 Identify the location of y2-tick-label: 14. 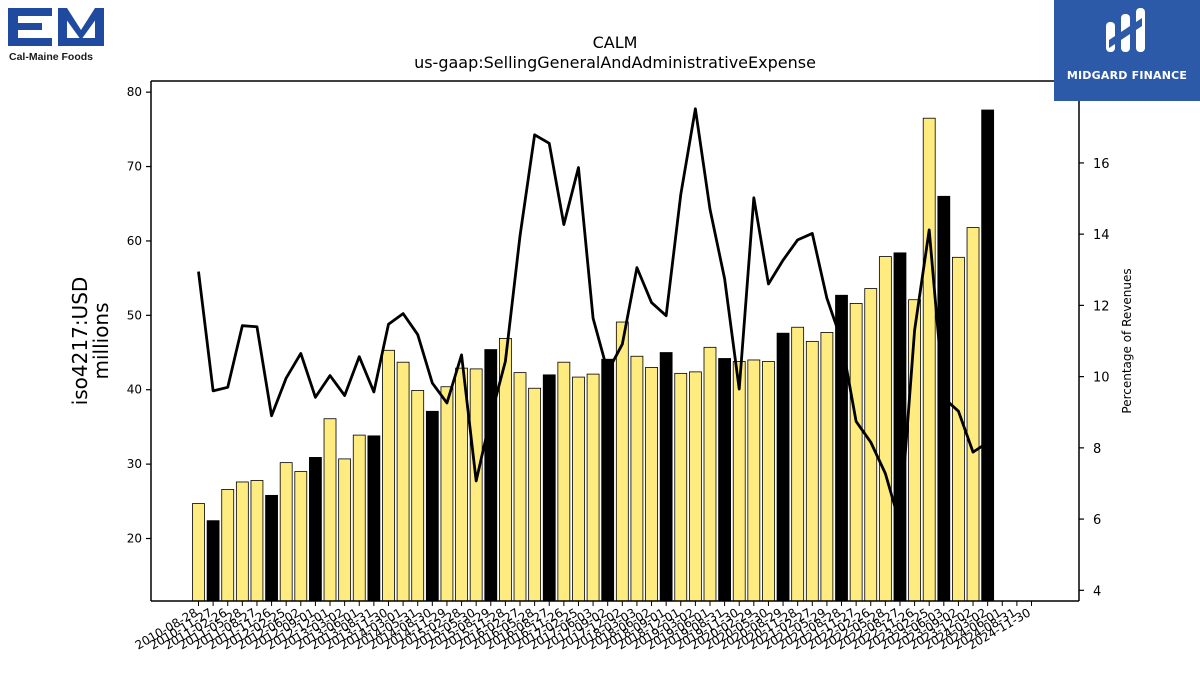
(1101, 235).